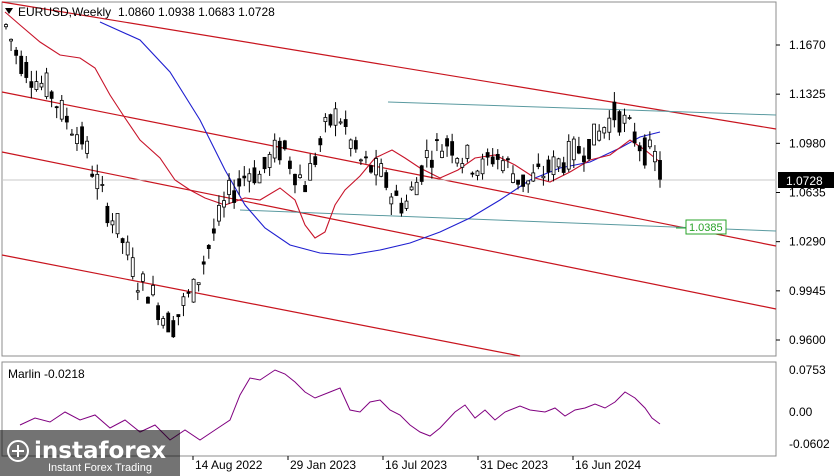  What do you see at coordinates (807, 94) in the screenshot?
I see `price-tick-label: 1.1325` at bounding box center [807, 94].